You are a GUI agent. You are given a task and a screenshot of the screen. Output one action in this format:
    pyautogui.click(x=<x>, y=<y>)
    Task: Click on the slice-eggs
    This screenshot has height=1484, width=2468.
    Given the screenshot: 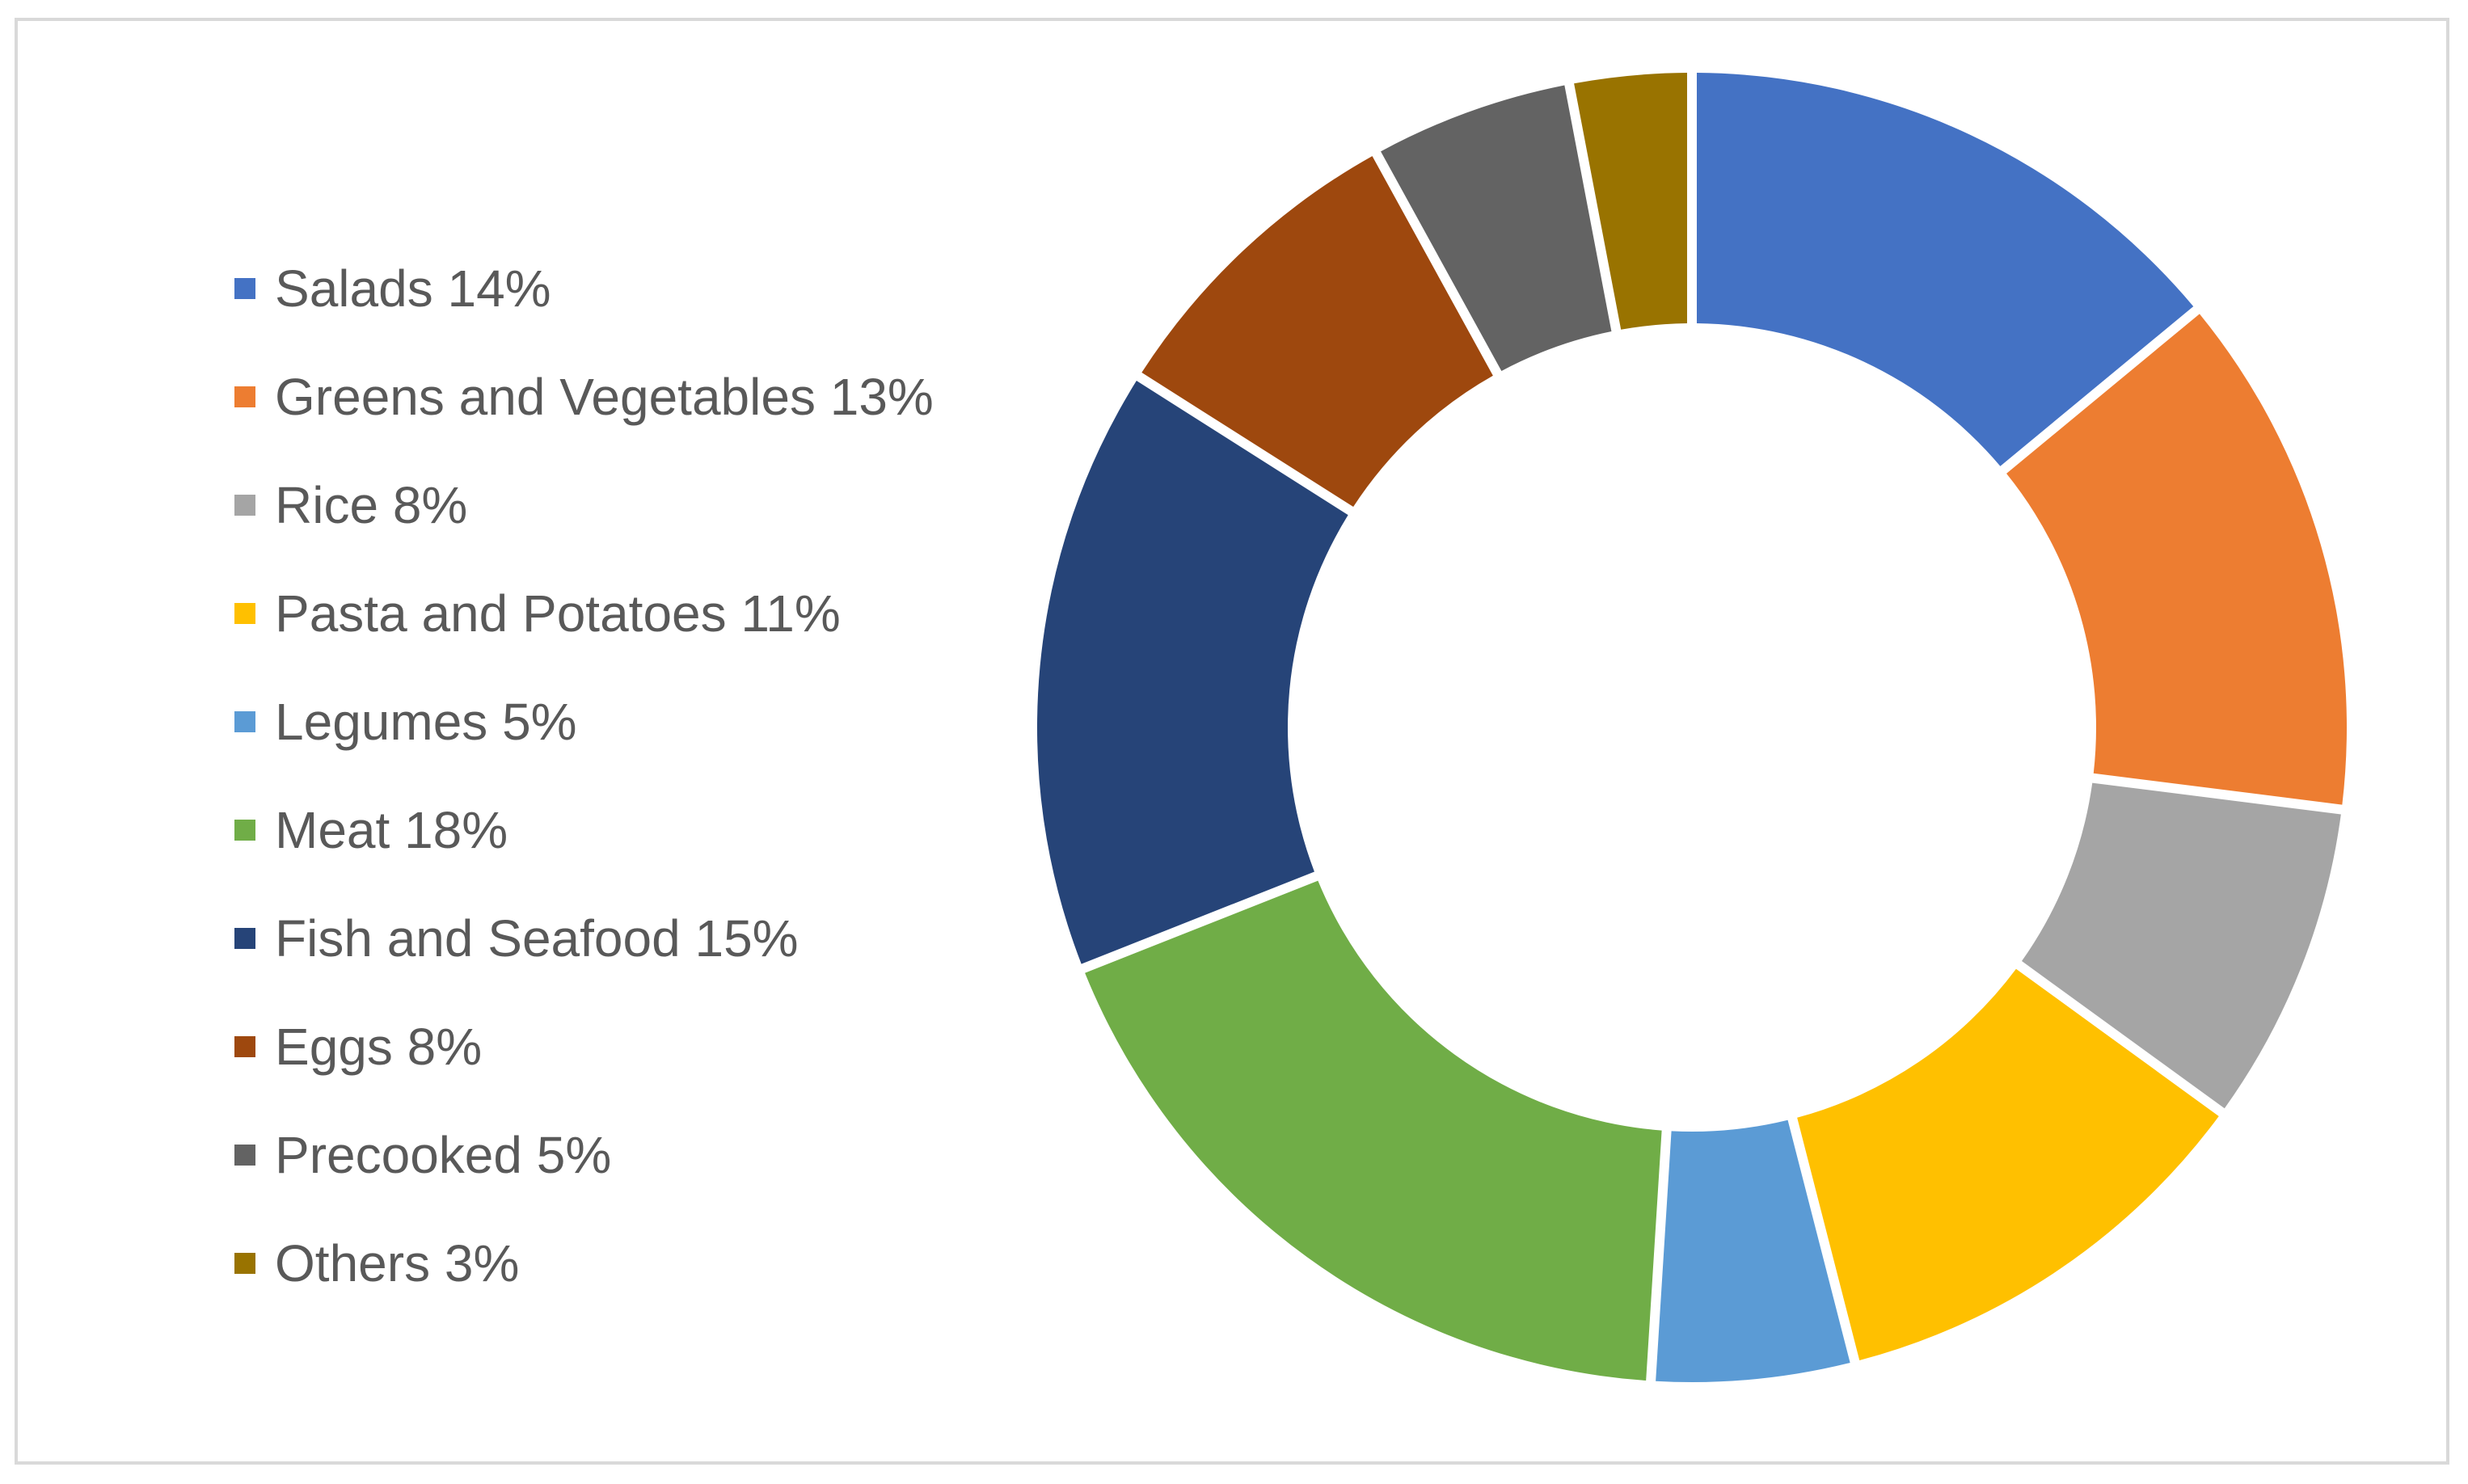 What is the action you would take?
    pyautogui.click(x=1317, y=332)
    